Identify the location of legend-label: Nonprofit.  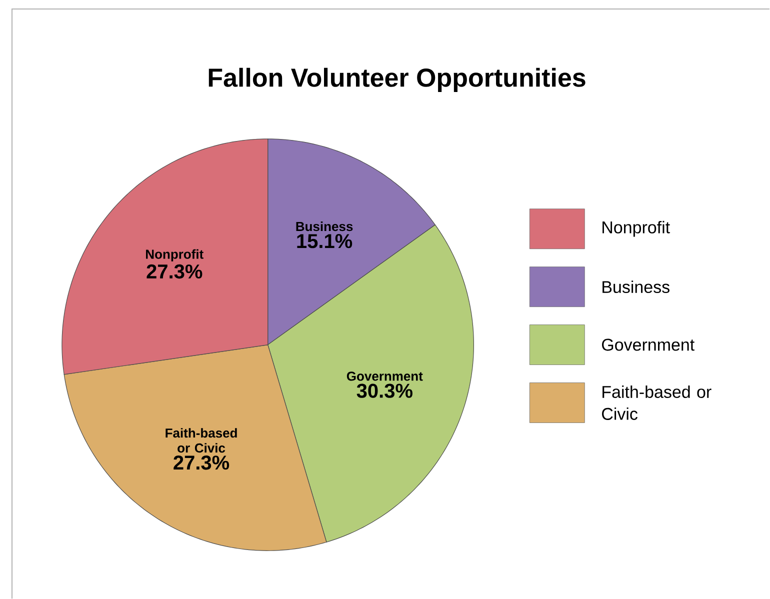
(636, 228).